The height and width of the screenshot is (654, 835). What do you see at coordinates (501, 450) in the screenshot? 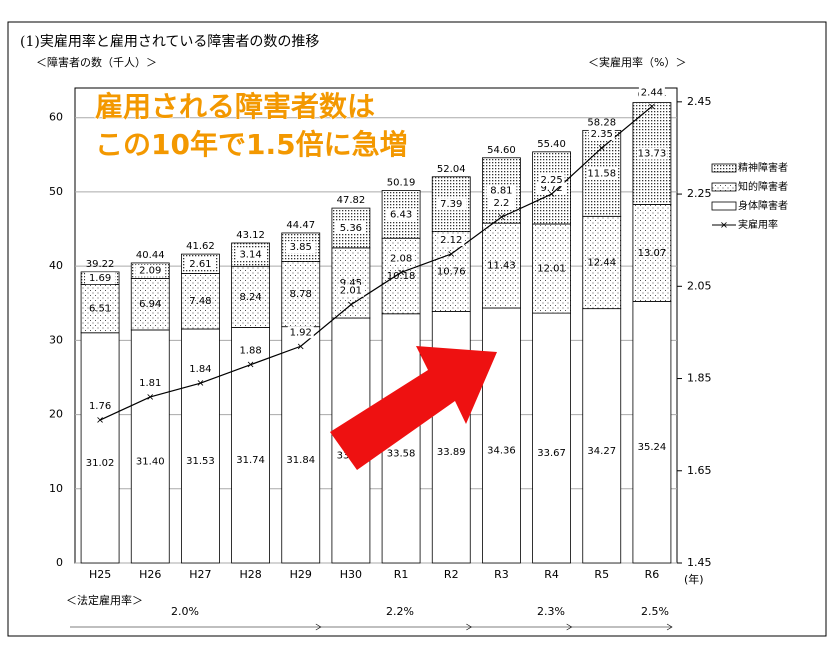
I see `segment-label: 34.36` at bounding box center [501, 450].